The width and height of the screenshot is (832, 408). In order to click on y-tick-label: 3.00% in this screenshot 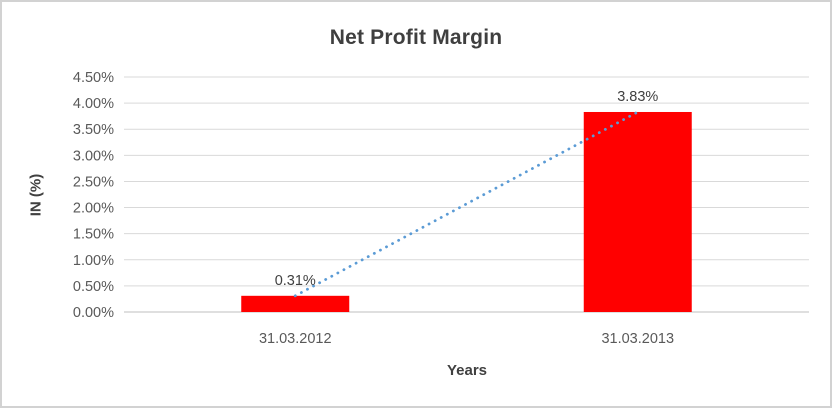, I will do `click(93, 156)`.